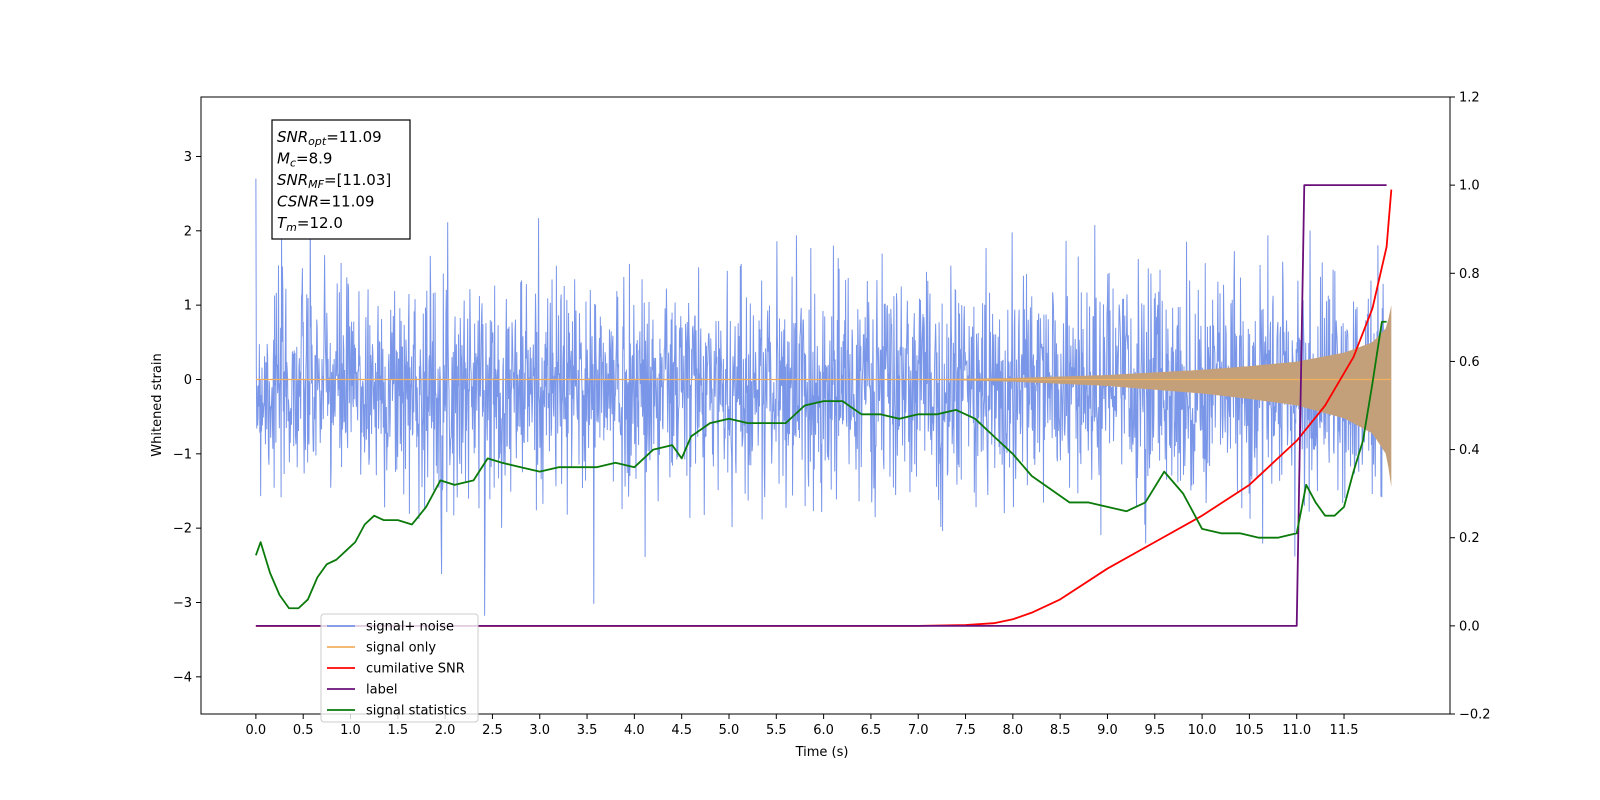 This screenshot has width=1600, height=800. What do you see at coordinates (381, 690) in the screenshot?
I see `legend-label: label` at bounding box center [381, 690].